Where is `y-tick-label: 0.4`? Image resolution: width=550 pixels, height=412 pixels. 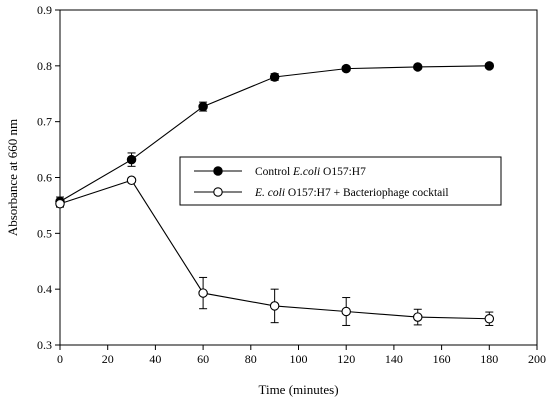
y-tick-label: 0.4 is located at coordinates (44, 289).